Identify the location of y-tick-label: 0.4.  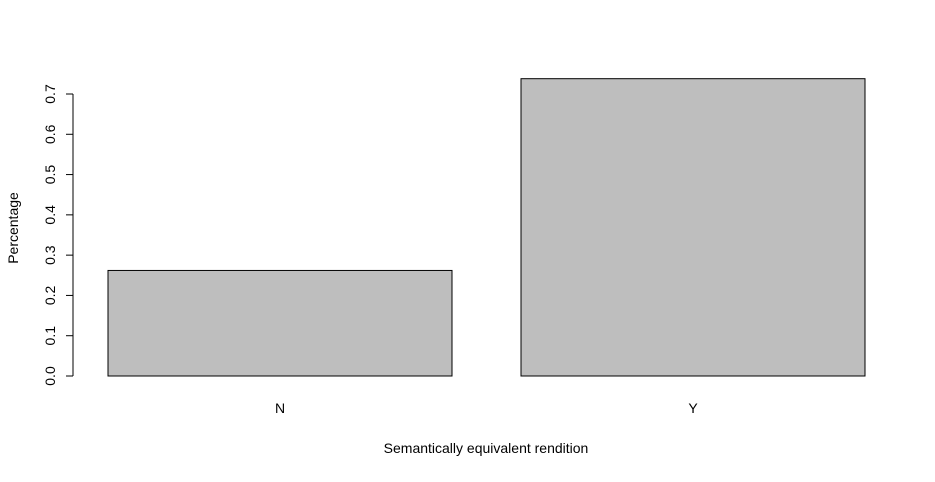
(50, 215).